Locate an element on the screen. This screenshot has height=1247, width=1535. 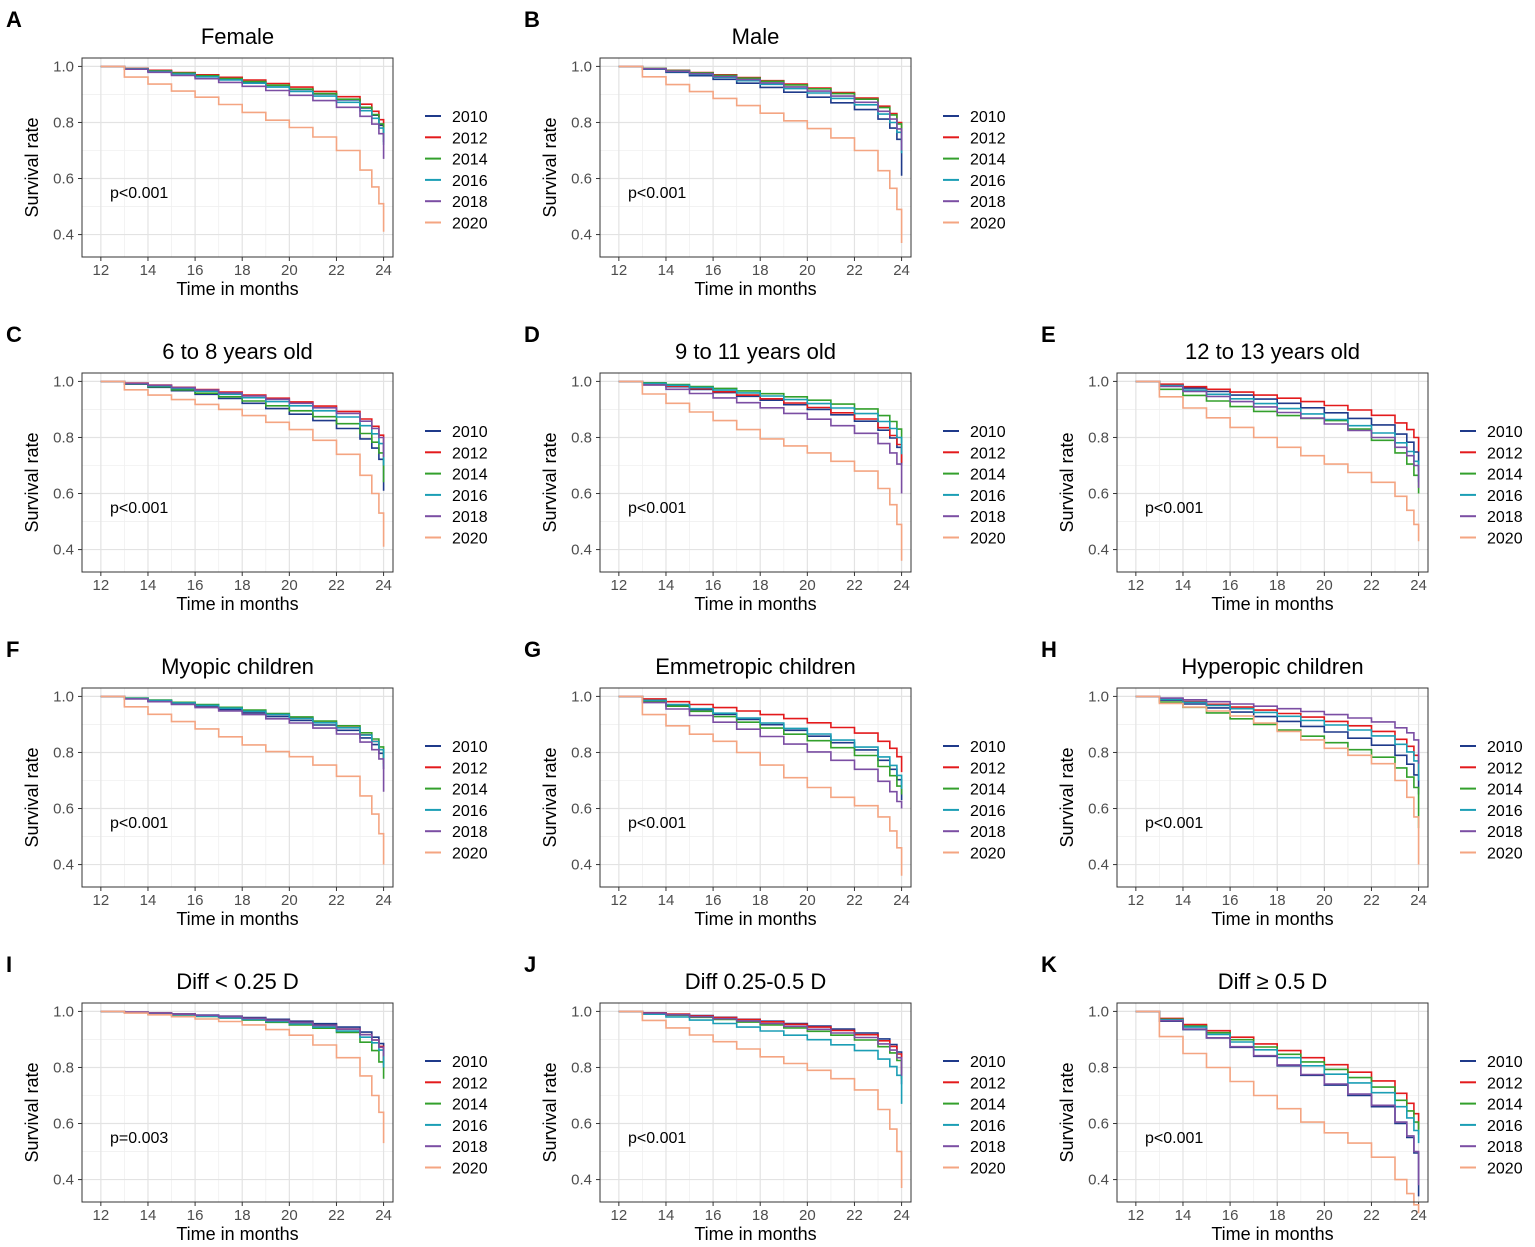
panel-letter: C is located at coordinates (14, 334).